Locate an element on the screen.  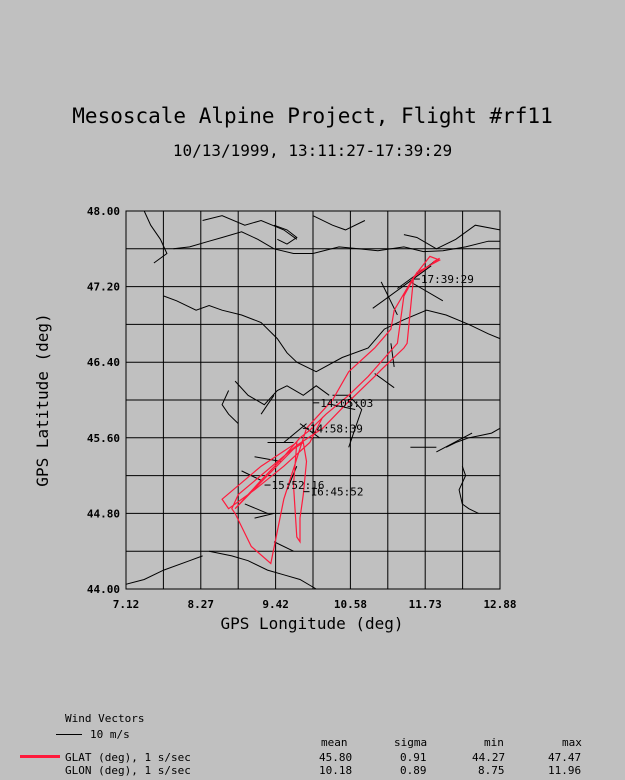
stat-header-min: min is located at coordinates (494, 742).